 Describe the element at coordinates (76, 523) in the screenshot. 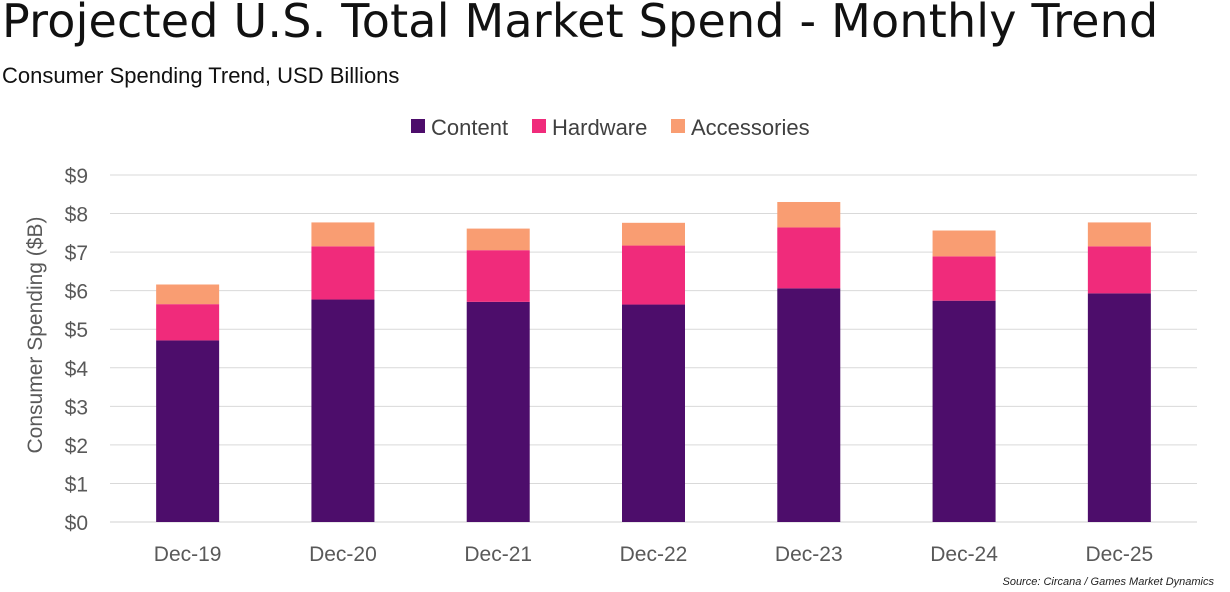

I see `y-tick-label: $0` at that location.